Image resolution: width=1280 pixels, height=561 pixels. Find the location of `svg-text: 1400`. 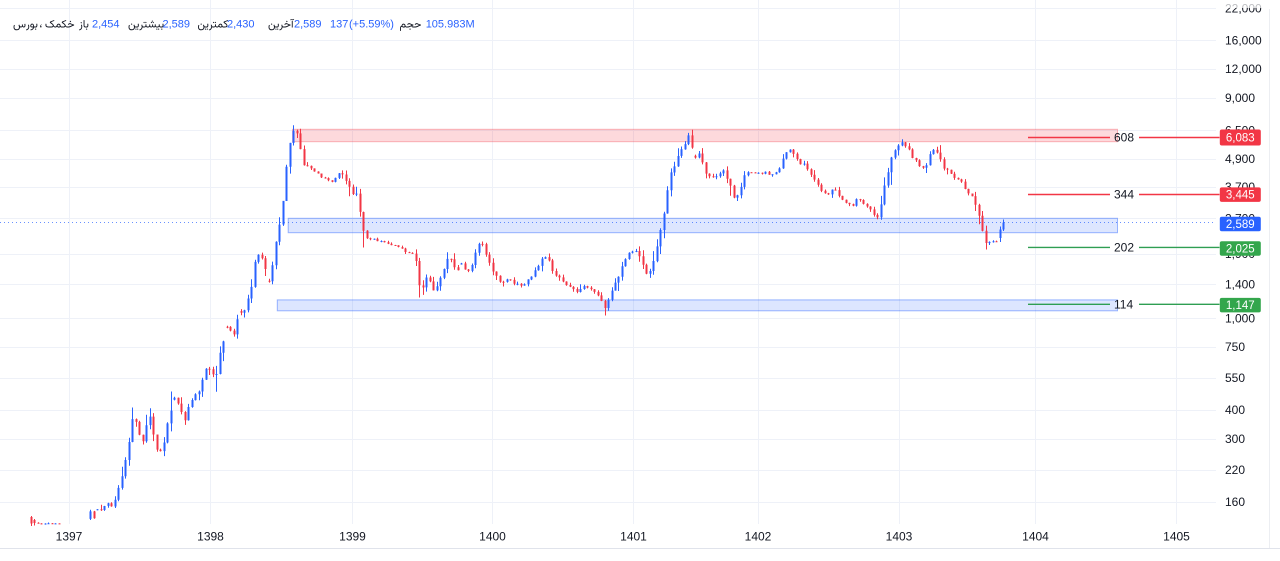

svg-text: 1400 is located at coordinates (492, 537).